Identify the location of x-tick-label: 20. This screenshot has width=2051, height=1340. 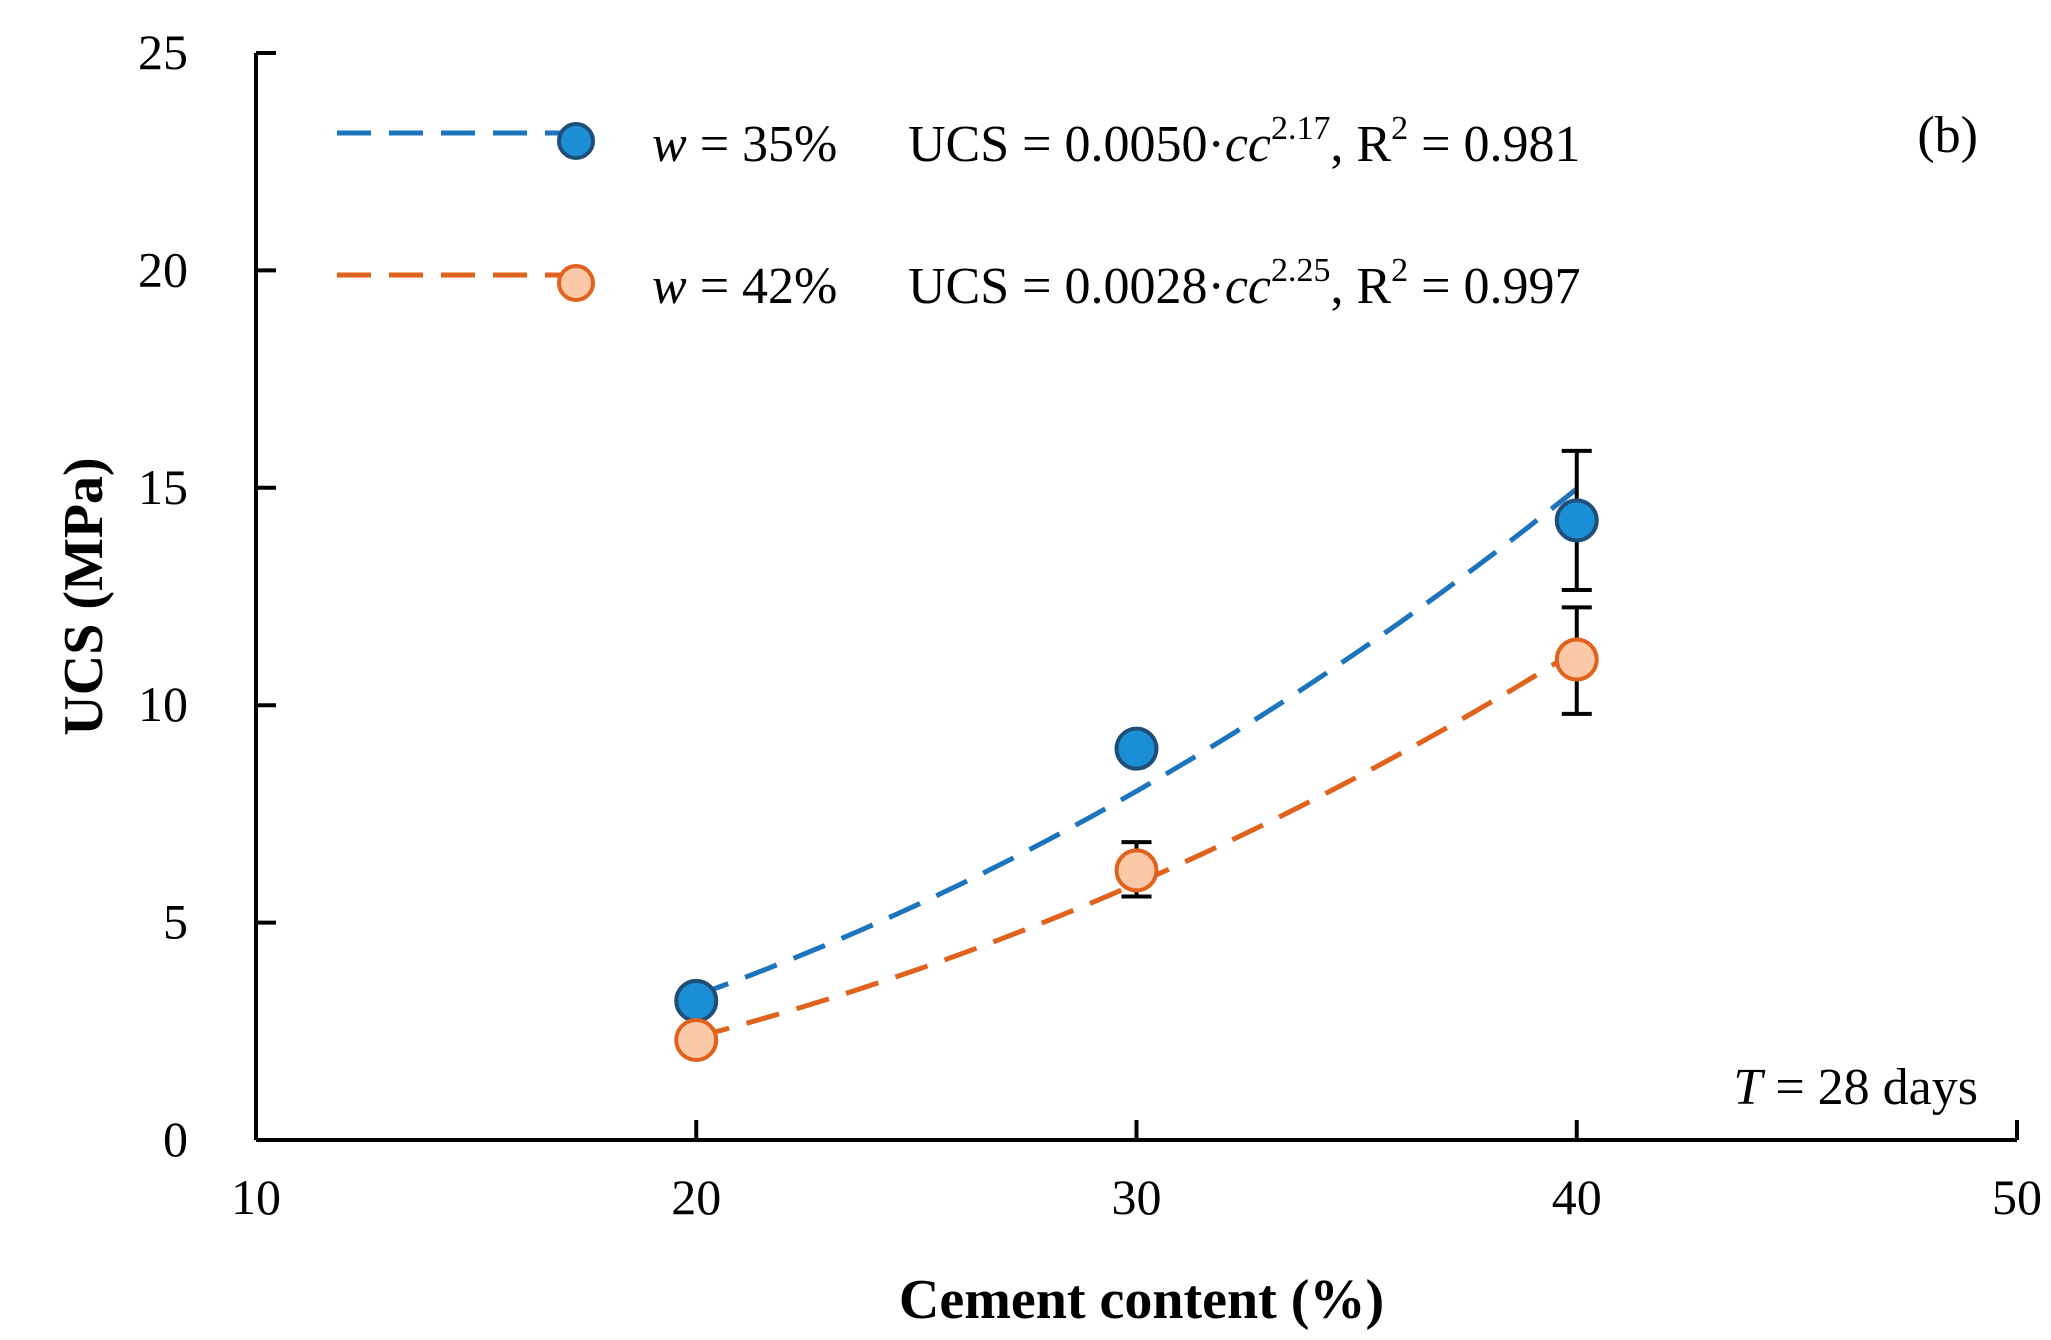
(696, 1197).